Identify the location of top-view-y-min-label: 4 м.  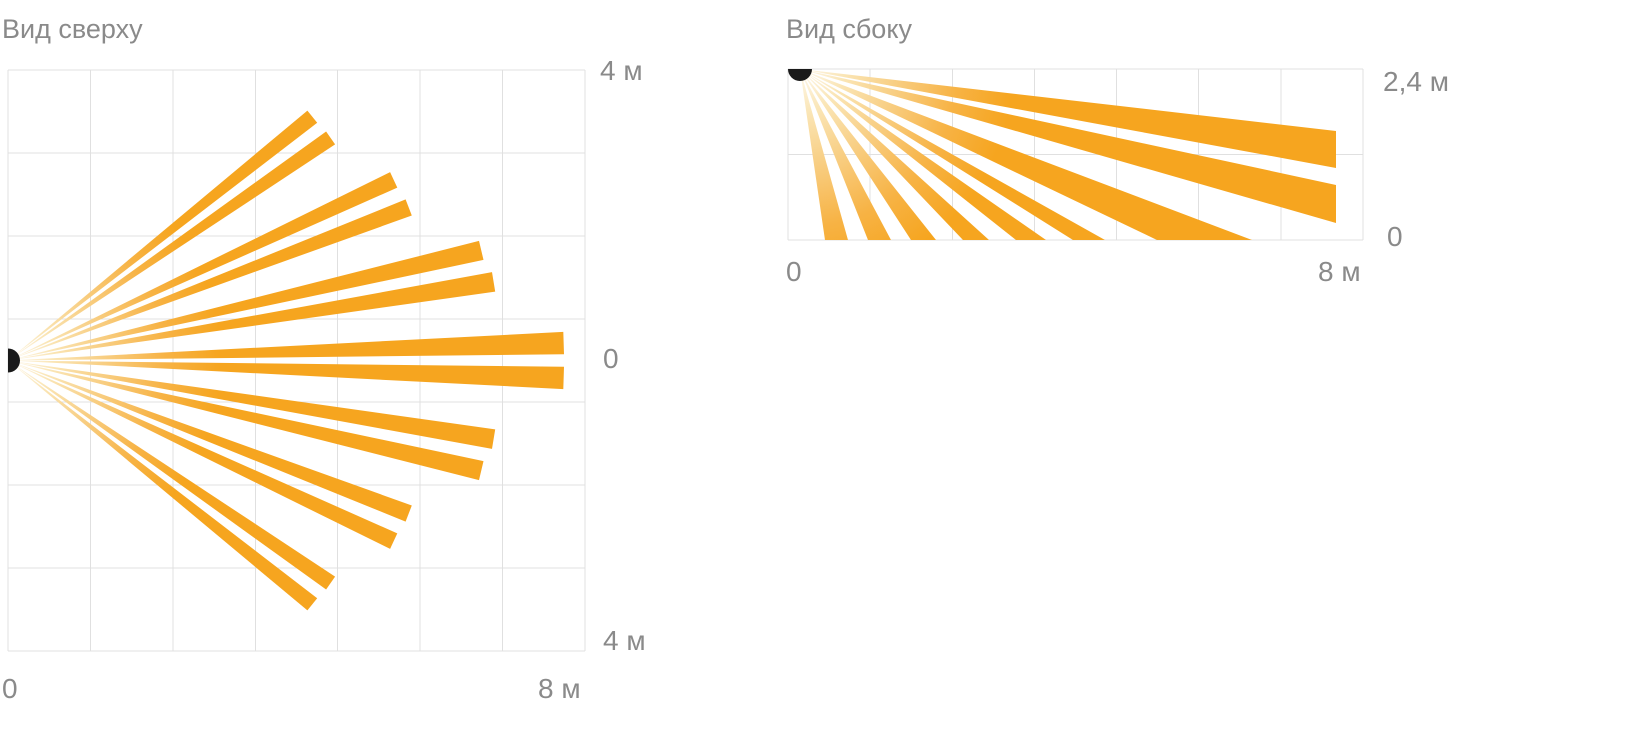
(624, 640).